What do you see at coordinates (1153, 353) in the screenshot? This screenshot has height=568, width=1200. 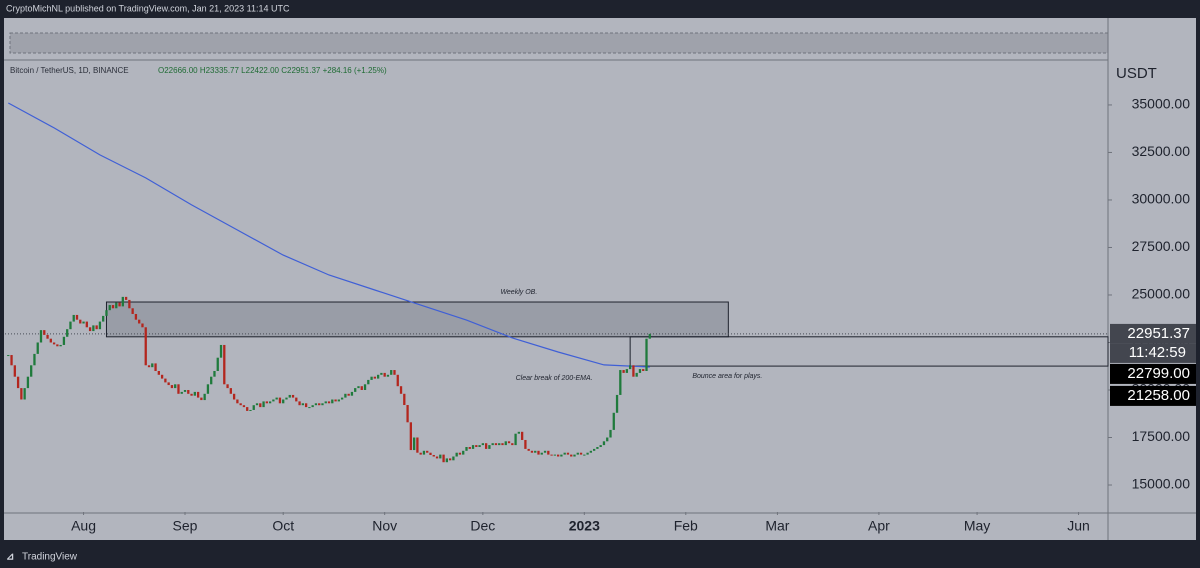 I see `countdown-box` at bounding box center [1153, 353].